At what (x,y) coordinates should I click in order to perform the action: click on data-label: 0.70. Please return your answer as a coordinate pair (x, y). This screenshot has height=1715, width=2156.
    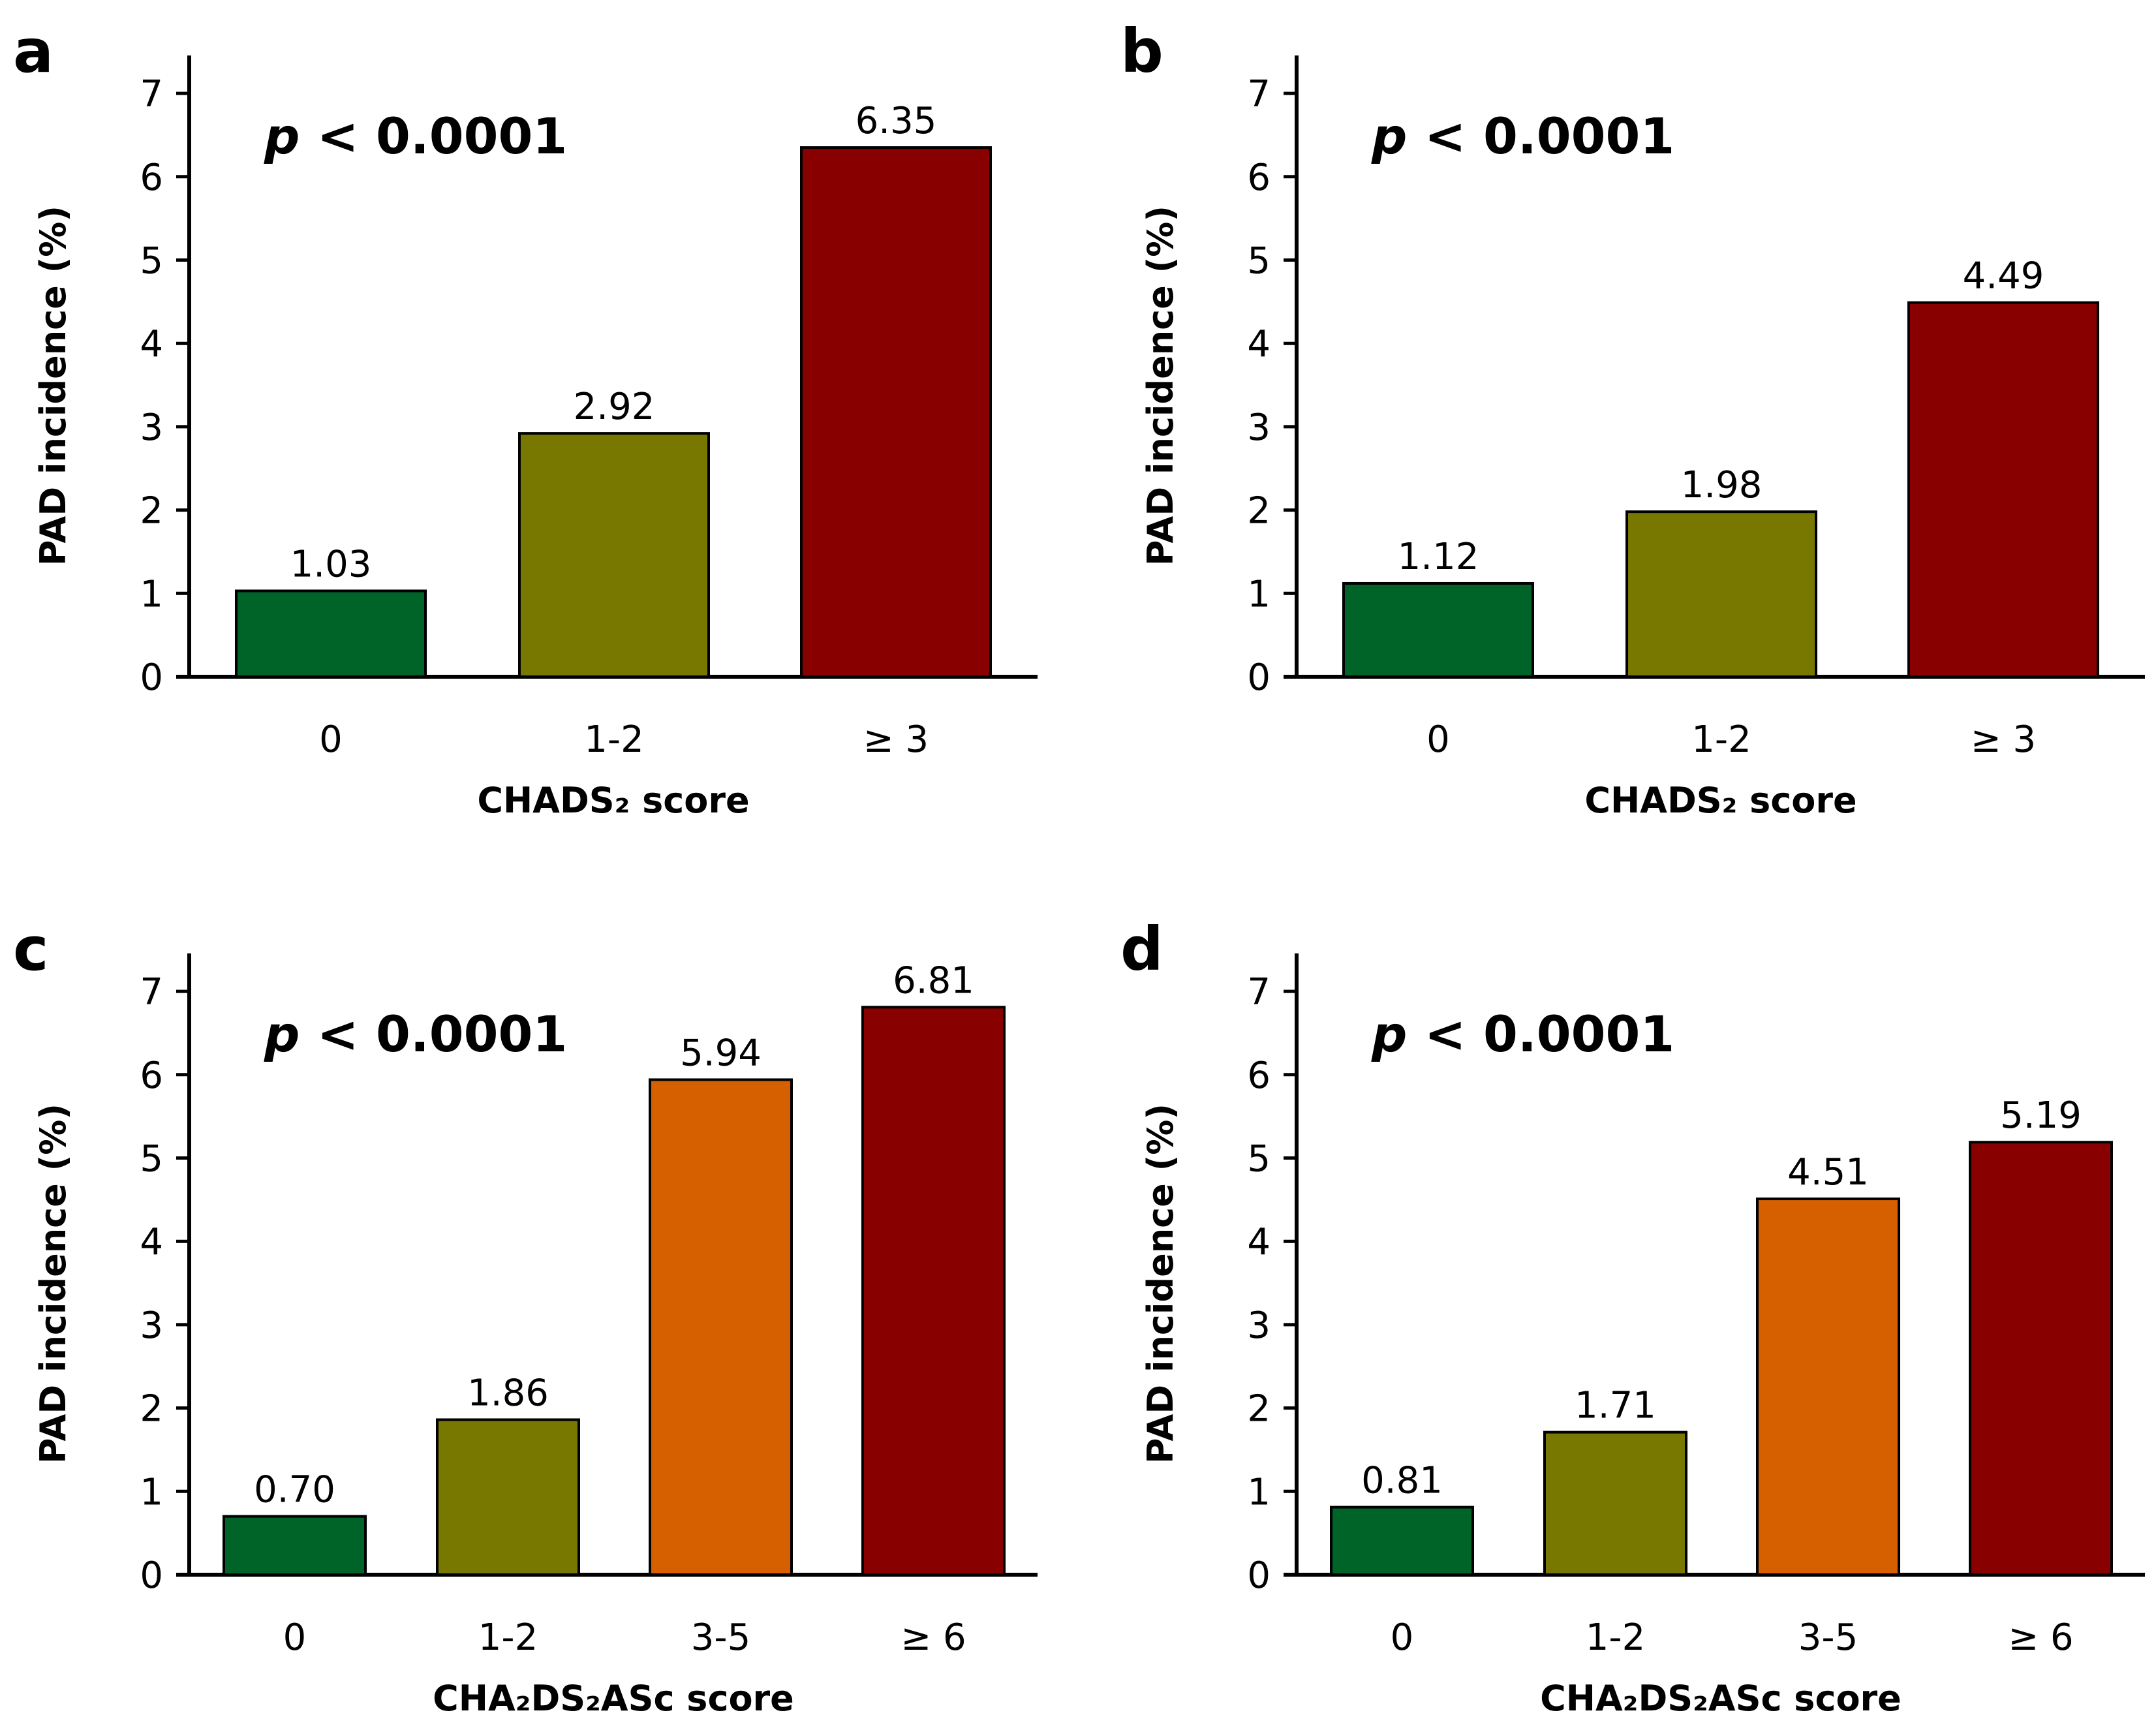
    Looking at the image, I should click on (294, 1490).